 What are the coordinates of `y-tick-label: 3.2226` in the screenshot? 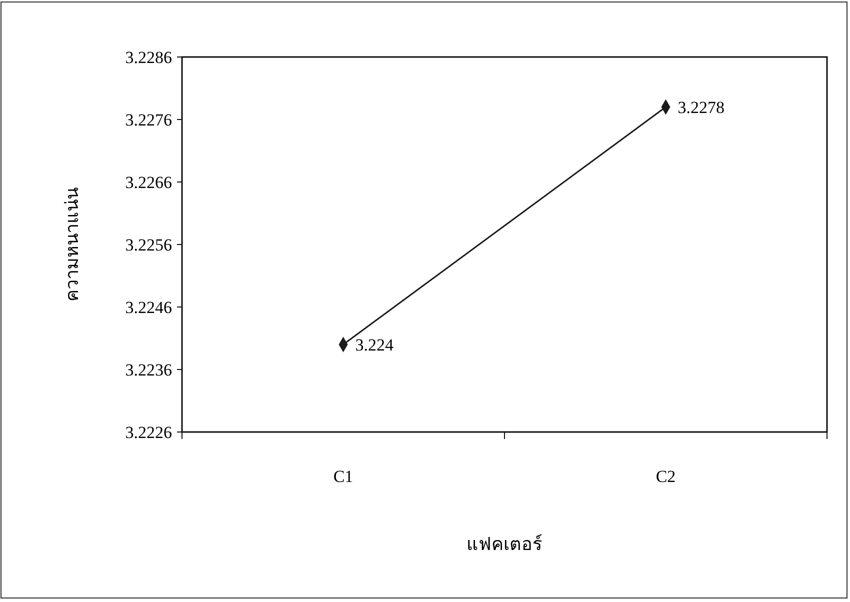 It's located at (148, 432).